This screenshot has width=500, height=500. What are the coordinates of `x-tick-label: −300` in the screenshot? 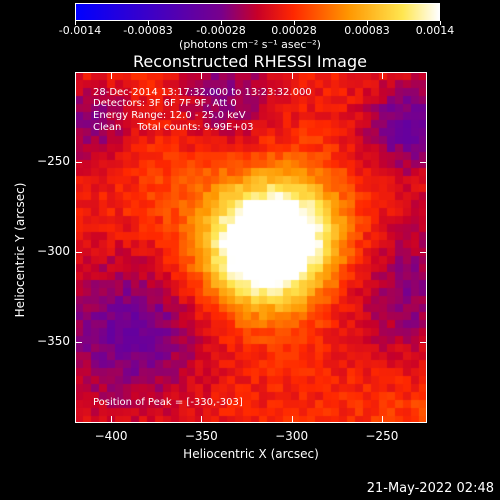 It's located at (292, 436).